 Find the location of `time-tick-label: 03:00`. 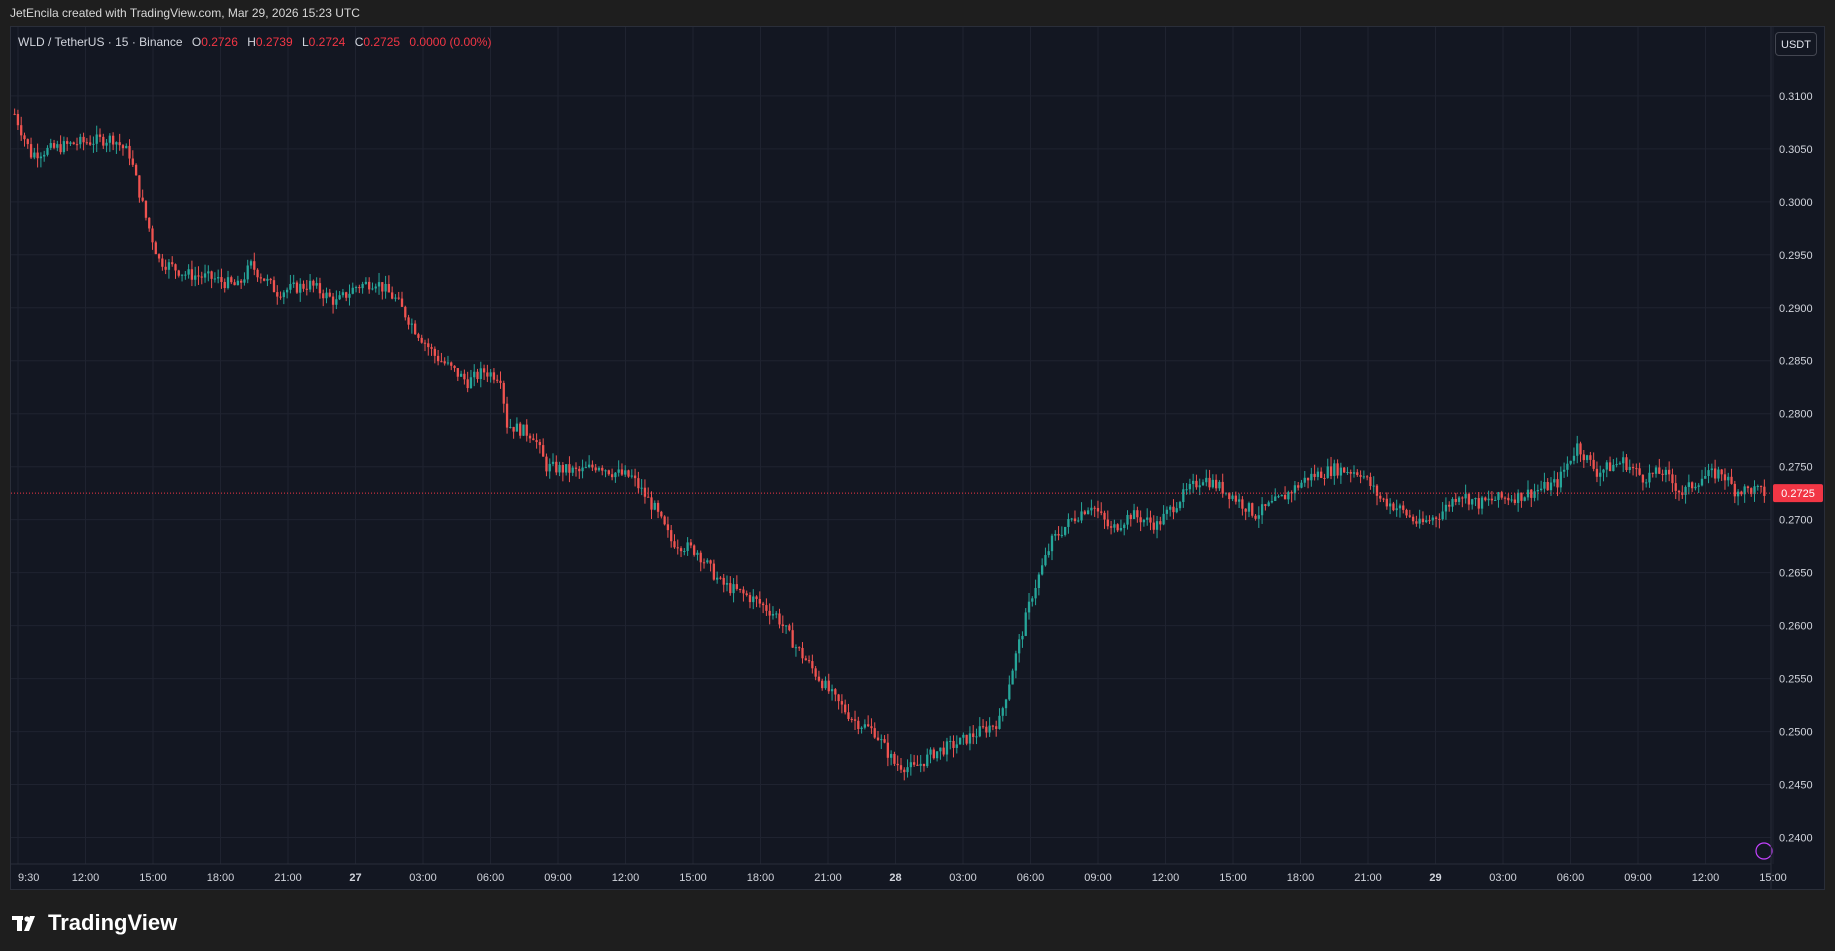

time-tick-label: 03:00 is located at coordinates (423, 878).